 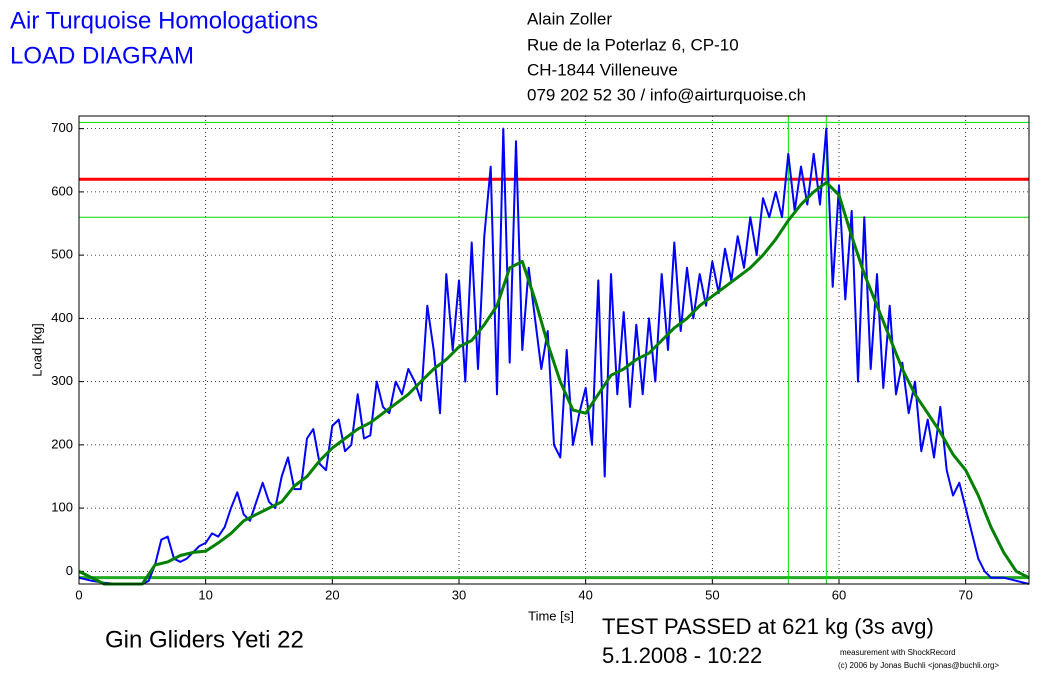 What do you see at coordinates (569, 18) in the screenshot?
I see `address-line: Alain Zoller` at bounding box center [569, 18].